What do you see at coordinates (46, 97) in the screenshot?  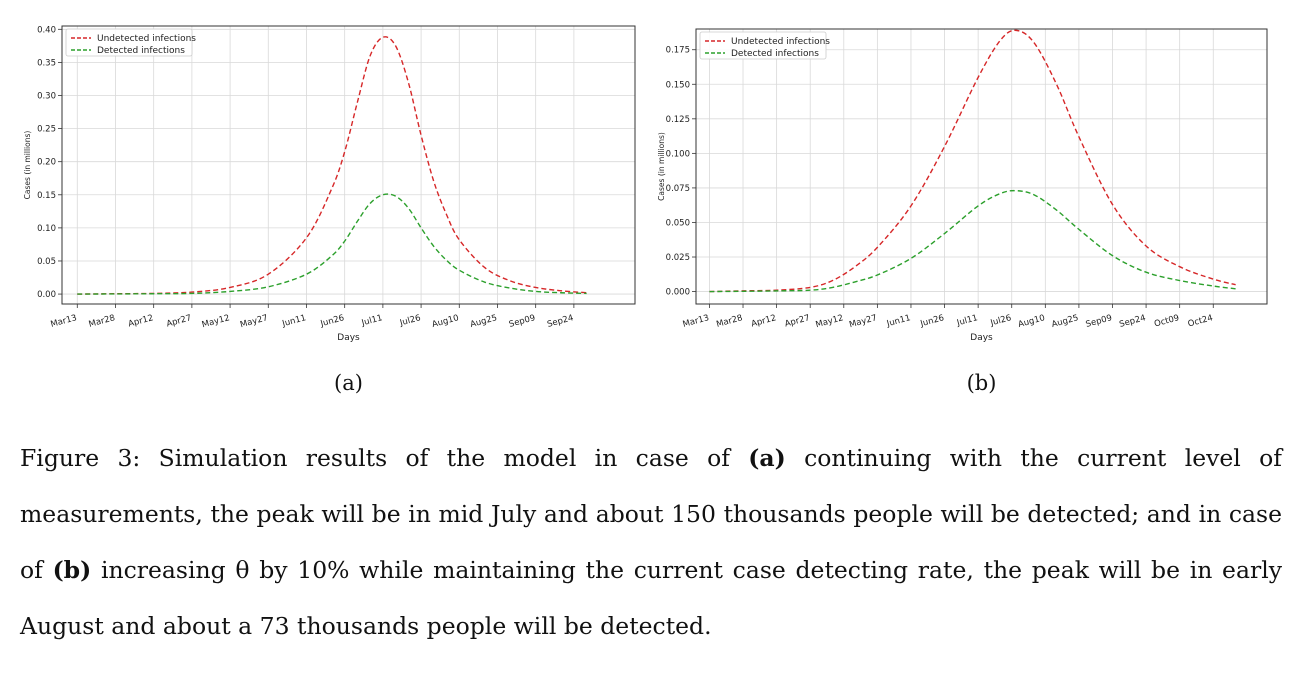 I see `y-tick-label: 0.30` at bounding box center [46, 97].